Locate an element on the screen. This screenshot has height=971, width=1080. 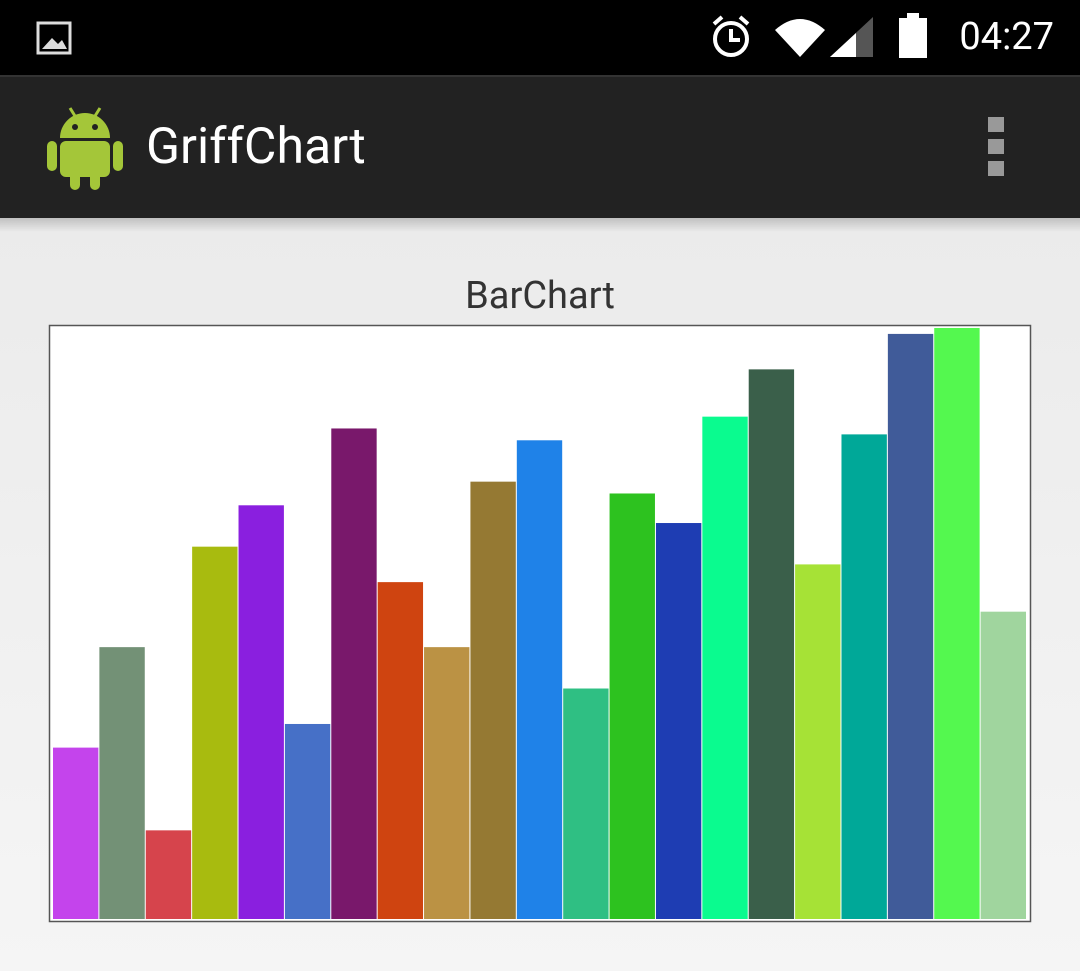
battery-icon is located at coordinates (913, 38).